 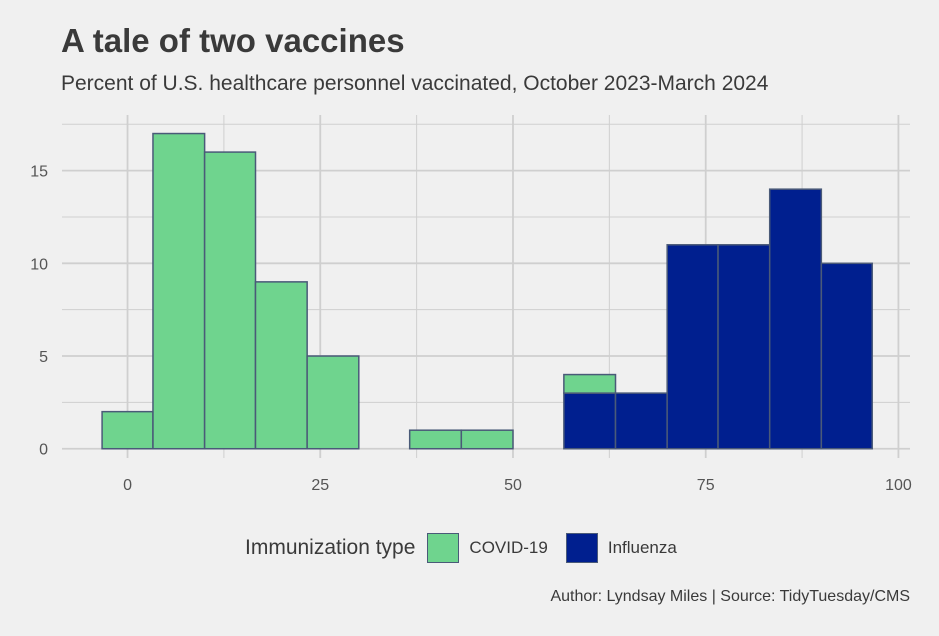 What do you see at coordinates (43, 357) in the screenshot?
I see `y-tick-label: 5` at bounding box center [43, 357].